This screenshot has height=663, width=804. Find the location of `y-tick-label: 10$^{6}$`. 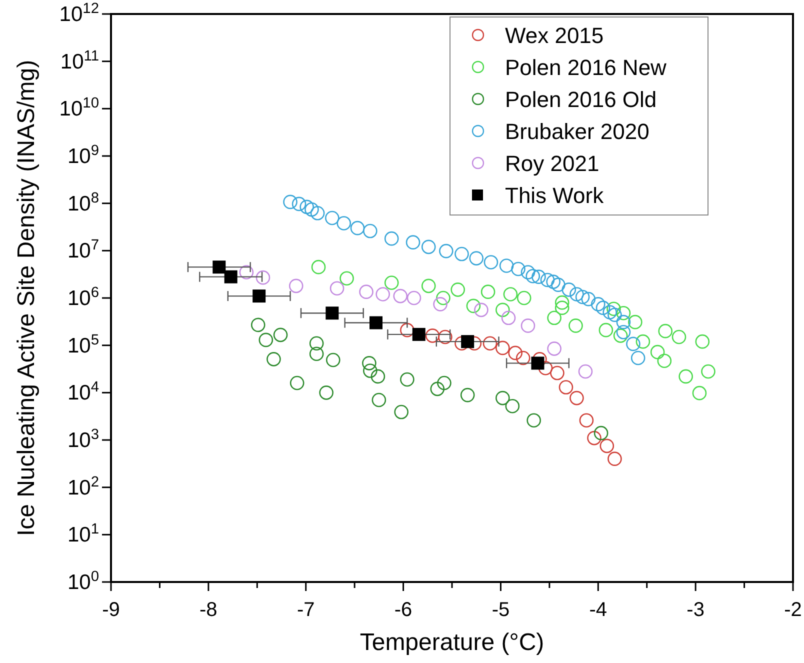

y-tick-label: 10$^{6}$ is located at coordinates (83, 297).